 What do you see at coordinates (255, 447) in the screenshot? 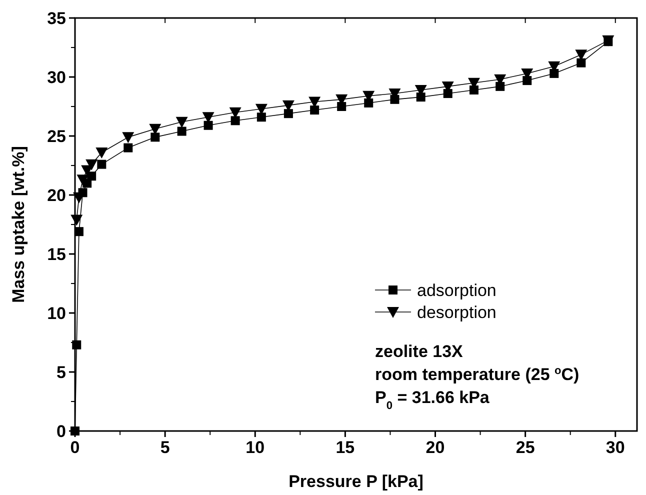
I see `x-tick-label: 10` at bounding box center [255, 447].